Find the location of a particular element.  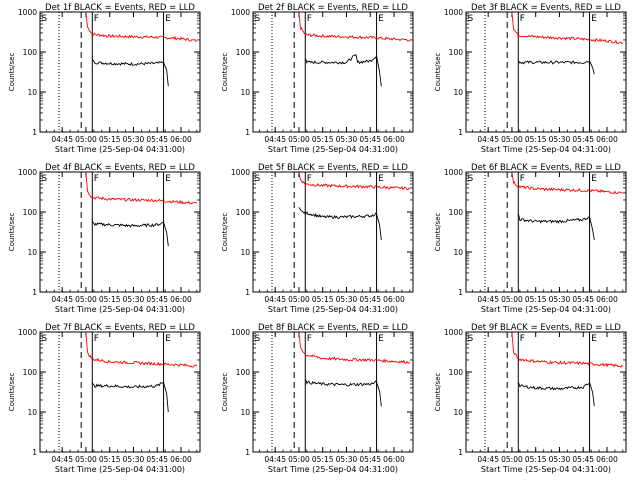

panel-title: Det 4f BLACK = Events, RED = LLD is located at coordinates (120, 168).